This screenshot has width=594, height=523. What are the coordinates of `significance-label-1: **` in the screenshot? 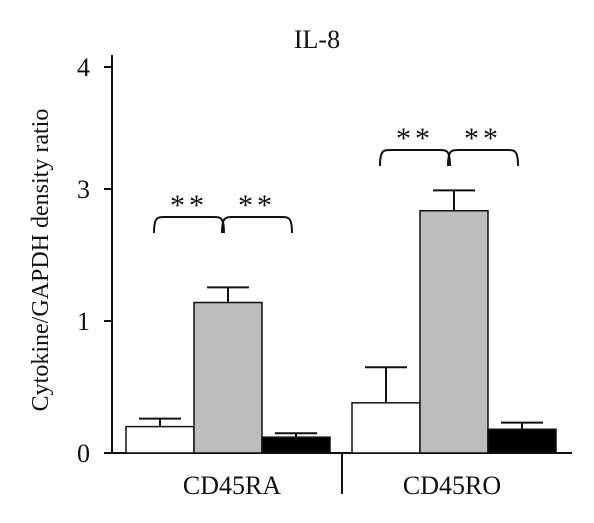 It's located at (257, 205).